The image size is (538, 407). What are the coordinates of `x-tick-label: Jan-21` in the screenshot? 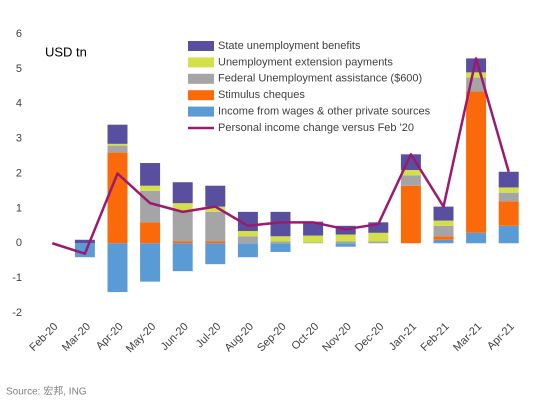 It's located at (403, 337).